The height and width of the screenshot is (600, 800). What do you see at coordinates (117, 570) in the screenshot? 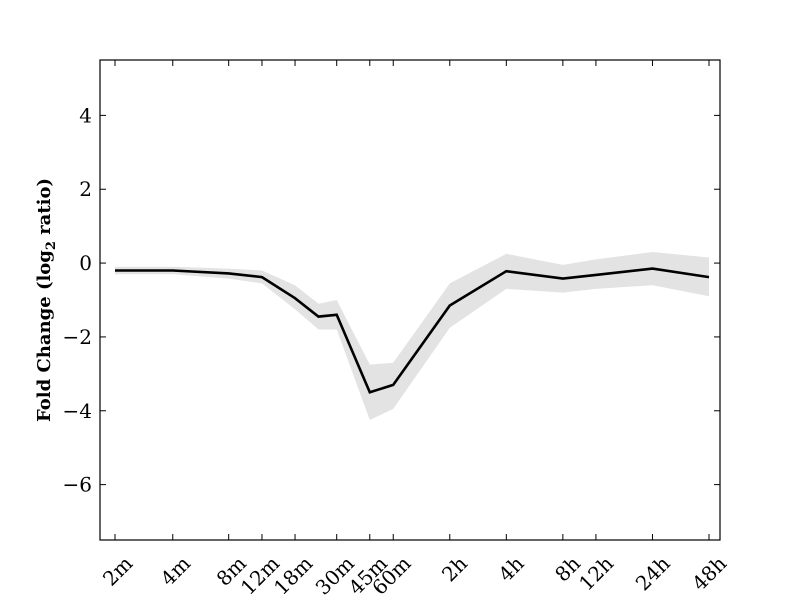
I see `x-tick-label: 2m` at bounding box center [117, 570].